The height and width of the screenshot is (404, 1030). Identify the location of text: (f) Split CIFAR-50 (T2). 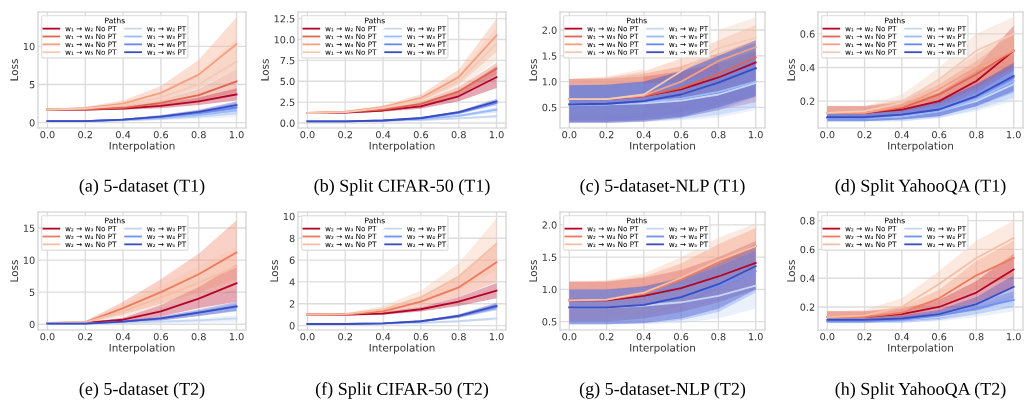
(402, 390).